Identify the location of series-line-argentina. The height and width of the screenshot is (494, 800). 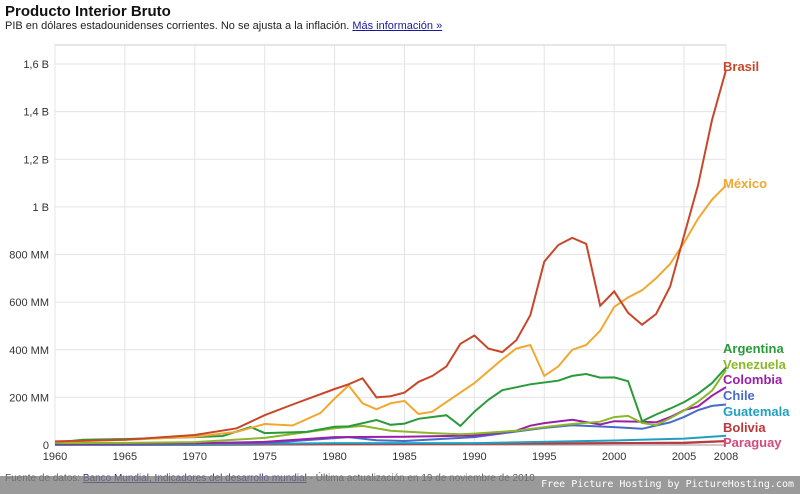
(390, 405).